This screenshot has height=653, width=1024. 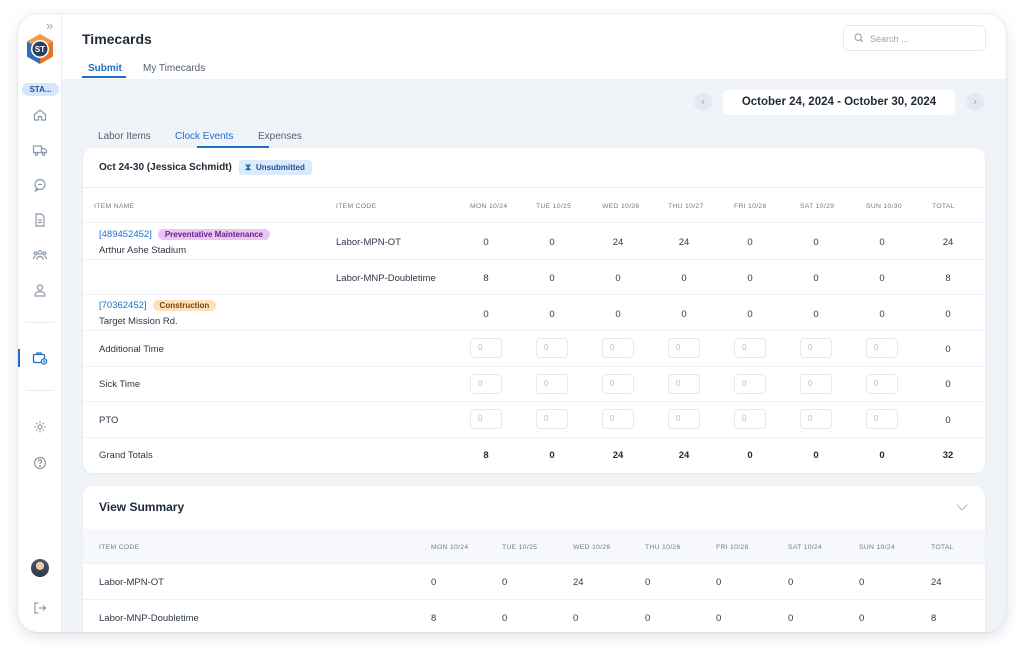 I want to click on item-id-link: [70362452], so click(x=123, y=305).